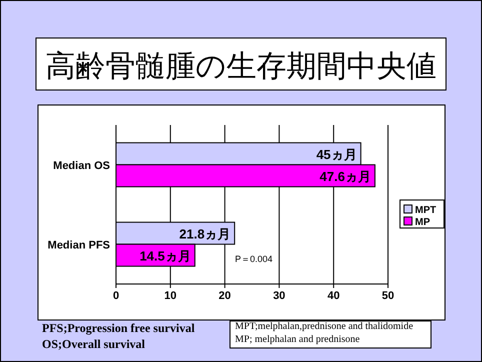  Describe the element at coordinates (425, 210) in the screenshot. I see `legend-label: MPT` at that location.